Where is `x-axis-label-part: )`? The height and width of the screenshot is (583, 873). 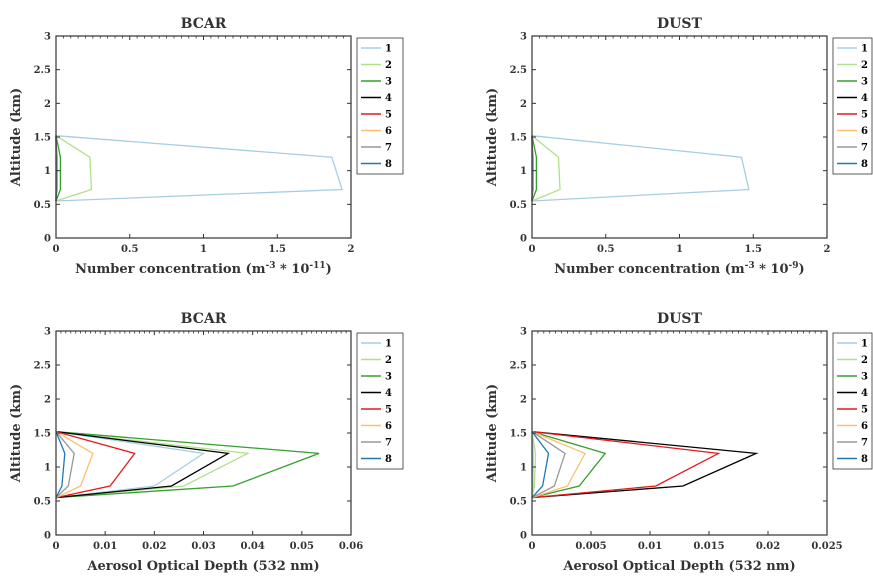
x-axis-label-part: ) is located at coordinates (802, 269).